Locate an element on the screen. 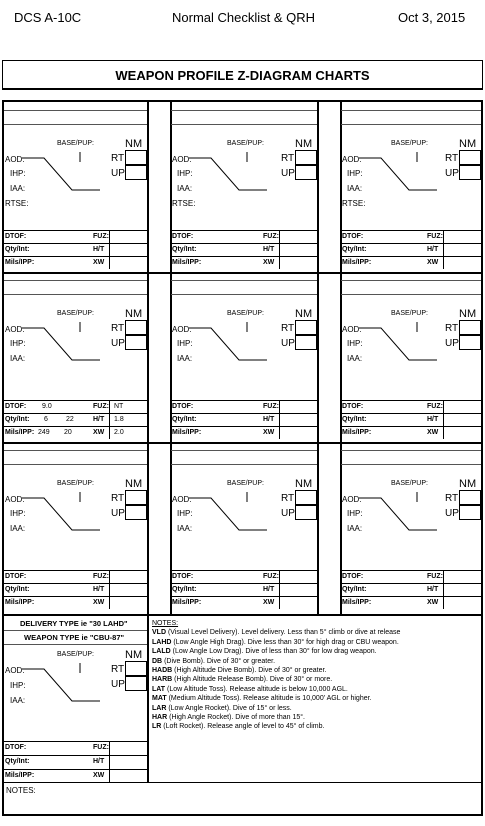 Image resolution: width=485 pixels, height=826 pixels. mils-value: 249 is located at coordinates (44, 432).